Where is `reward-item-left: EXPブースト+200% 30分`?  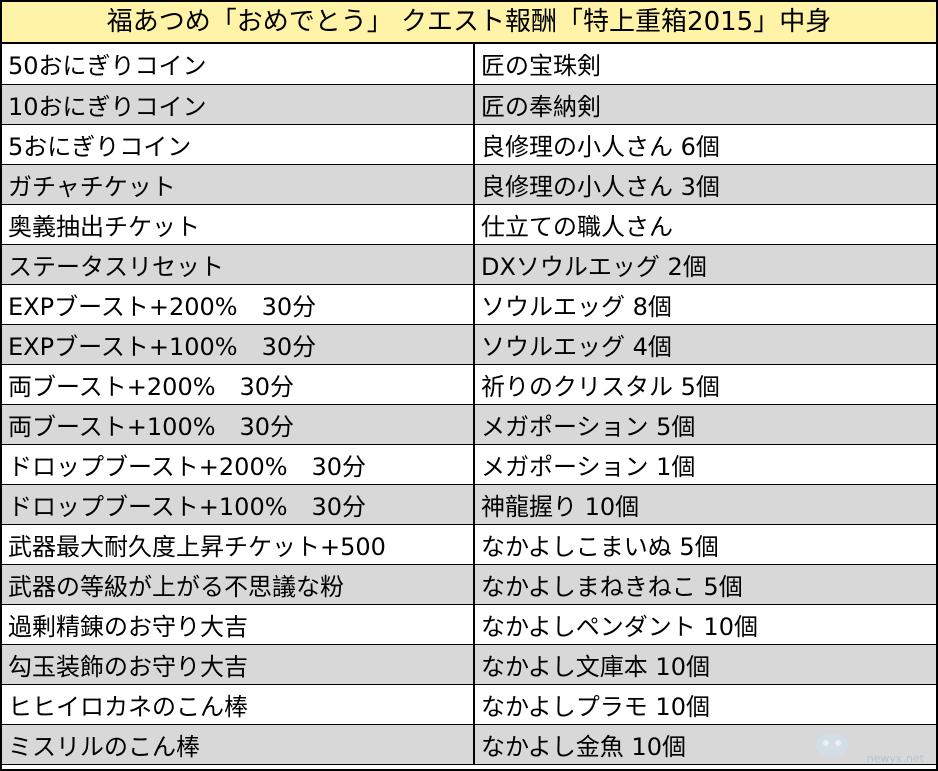 reward-item-left: EXPブースト+200% 30分 is located at coordinates (238, 304).